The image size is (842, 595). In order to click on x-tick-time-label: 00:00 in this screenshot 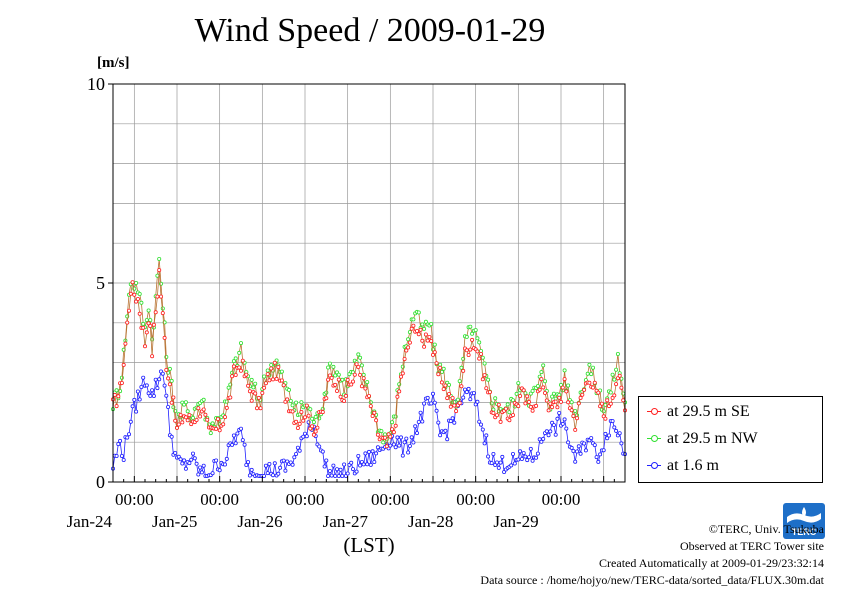, I will do `click(475, 499)`.